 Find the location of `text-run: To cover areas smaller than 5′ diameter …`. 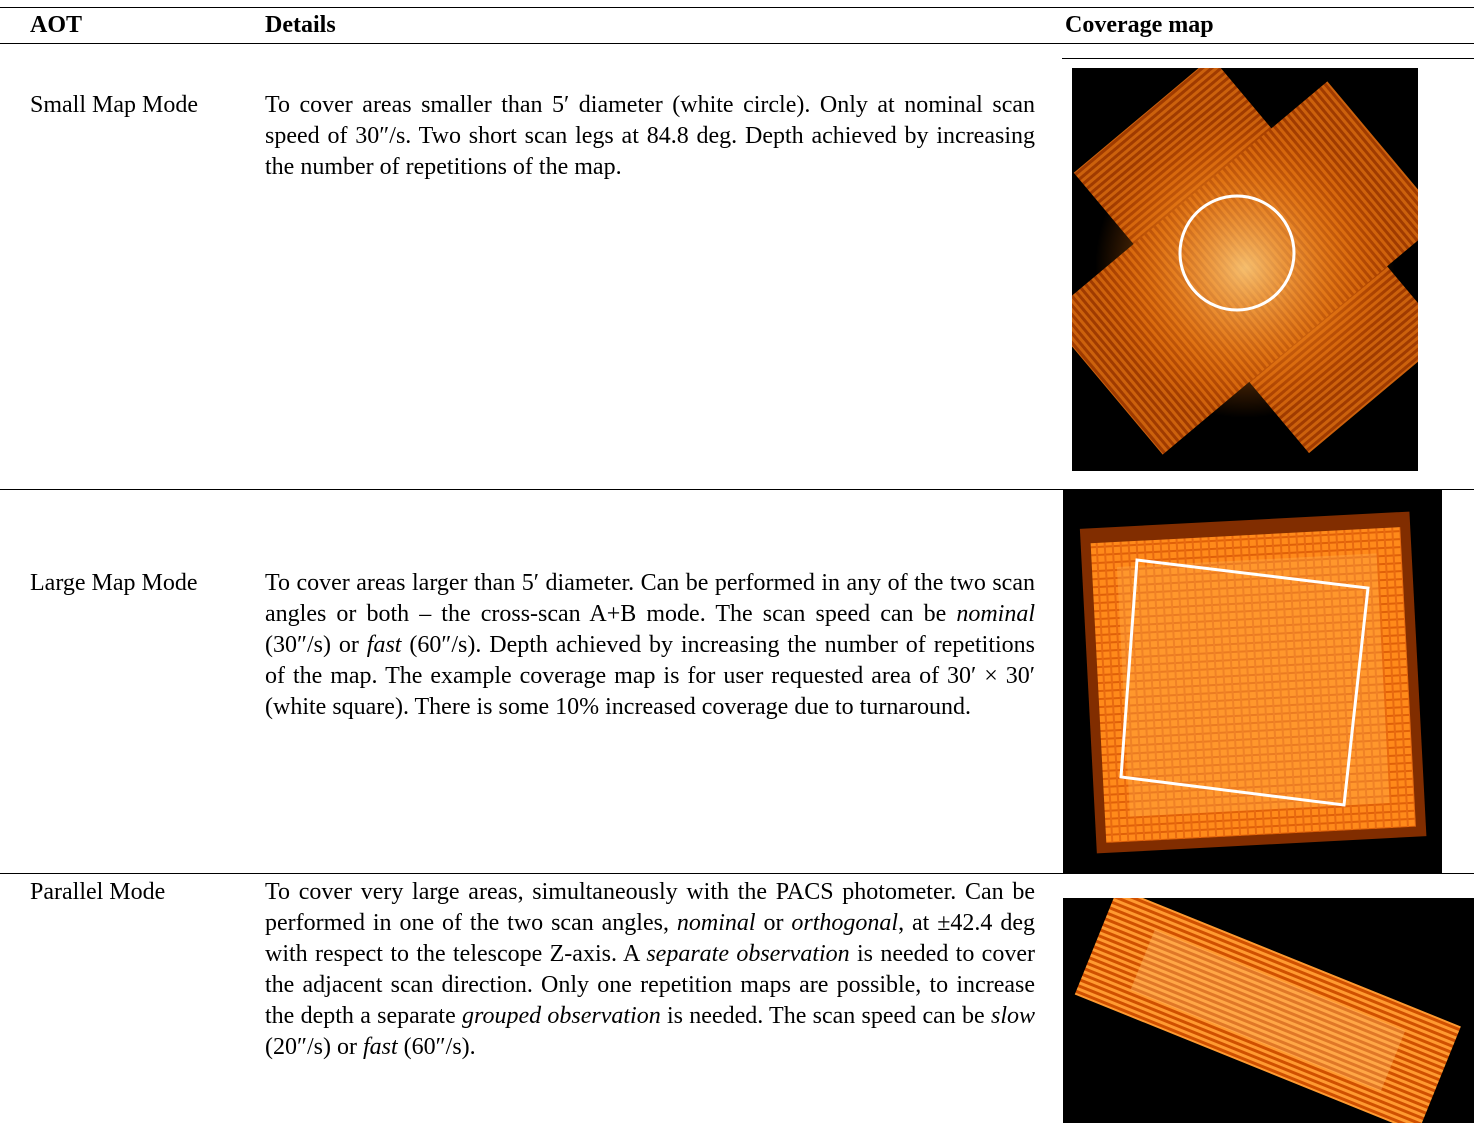

text-run: To cover areas smaller than 5′ diameter … is located at coordinates (650, 136).